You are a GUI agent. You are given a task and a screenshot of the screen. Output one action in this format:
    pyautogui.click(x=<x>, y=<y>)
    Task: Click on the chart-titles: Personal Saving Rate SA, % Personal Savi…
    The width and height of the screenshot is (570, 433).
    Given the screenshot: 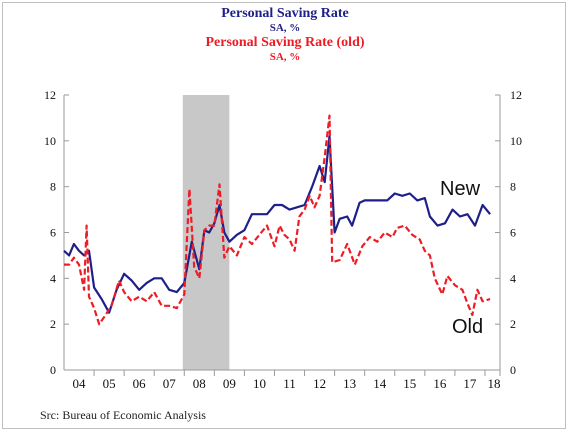 What is the action you would take?
    pyautogui.click(x=285, y=35)
    